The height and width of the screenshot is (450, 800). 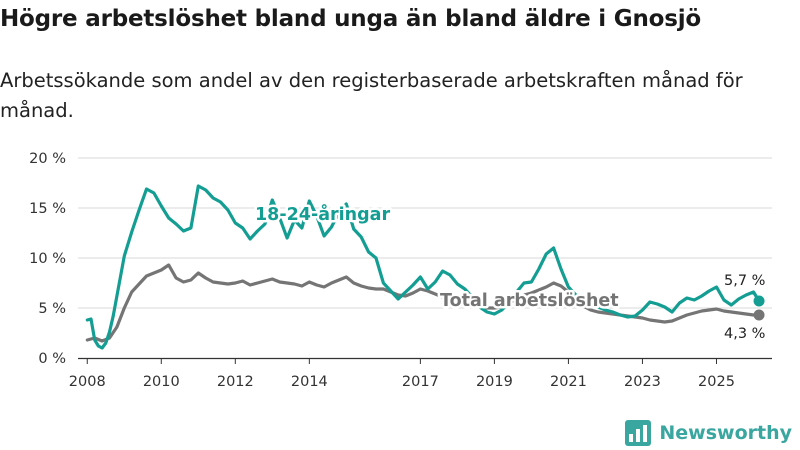 What do you see at coordinates (322, 214) in the screenshot?
I see `series-label-youth: 18-24-åringar` at bounding box center [322, 214].